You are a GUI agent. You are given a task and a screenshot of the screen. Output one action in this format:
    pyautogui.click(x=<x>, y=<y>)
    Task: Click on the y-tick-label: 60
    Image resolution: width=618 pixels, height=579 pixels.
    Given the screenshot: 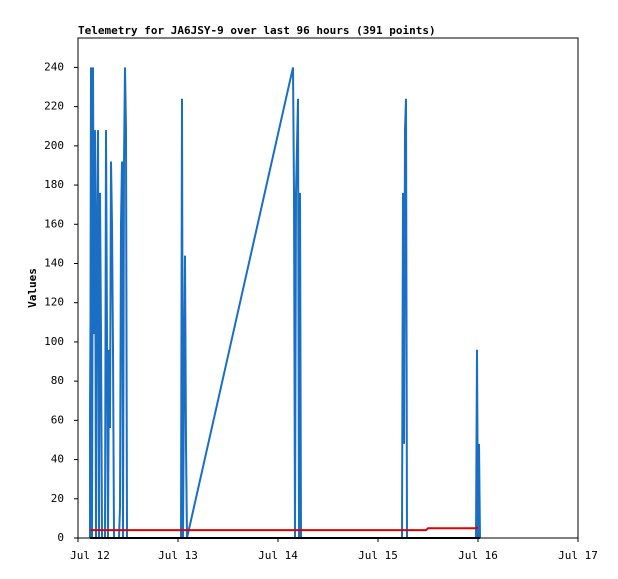 What is the action you would take?
    pyautogui.click(x=57, y=419)
    